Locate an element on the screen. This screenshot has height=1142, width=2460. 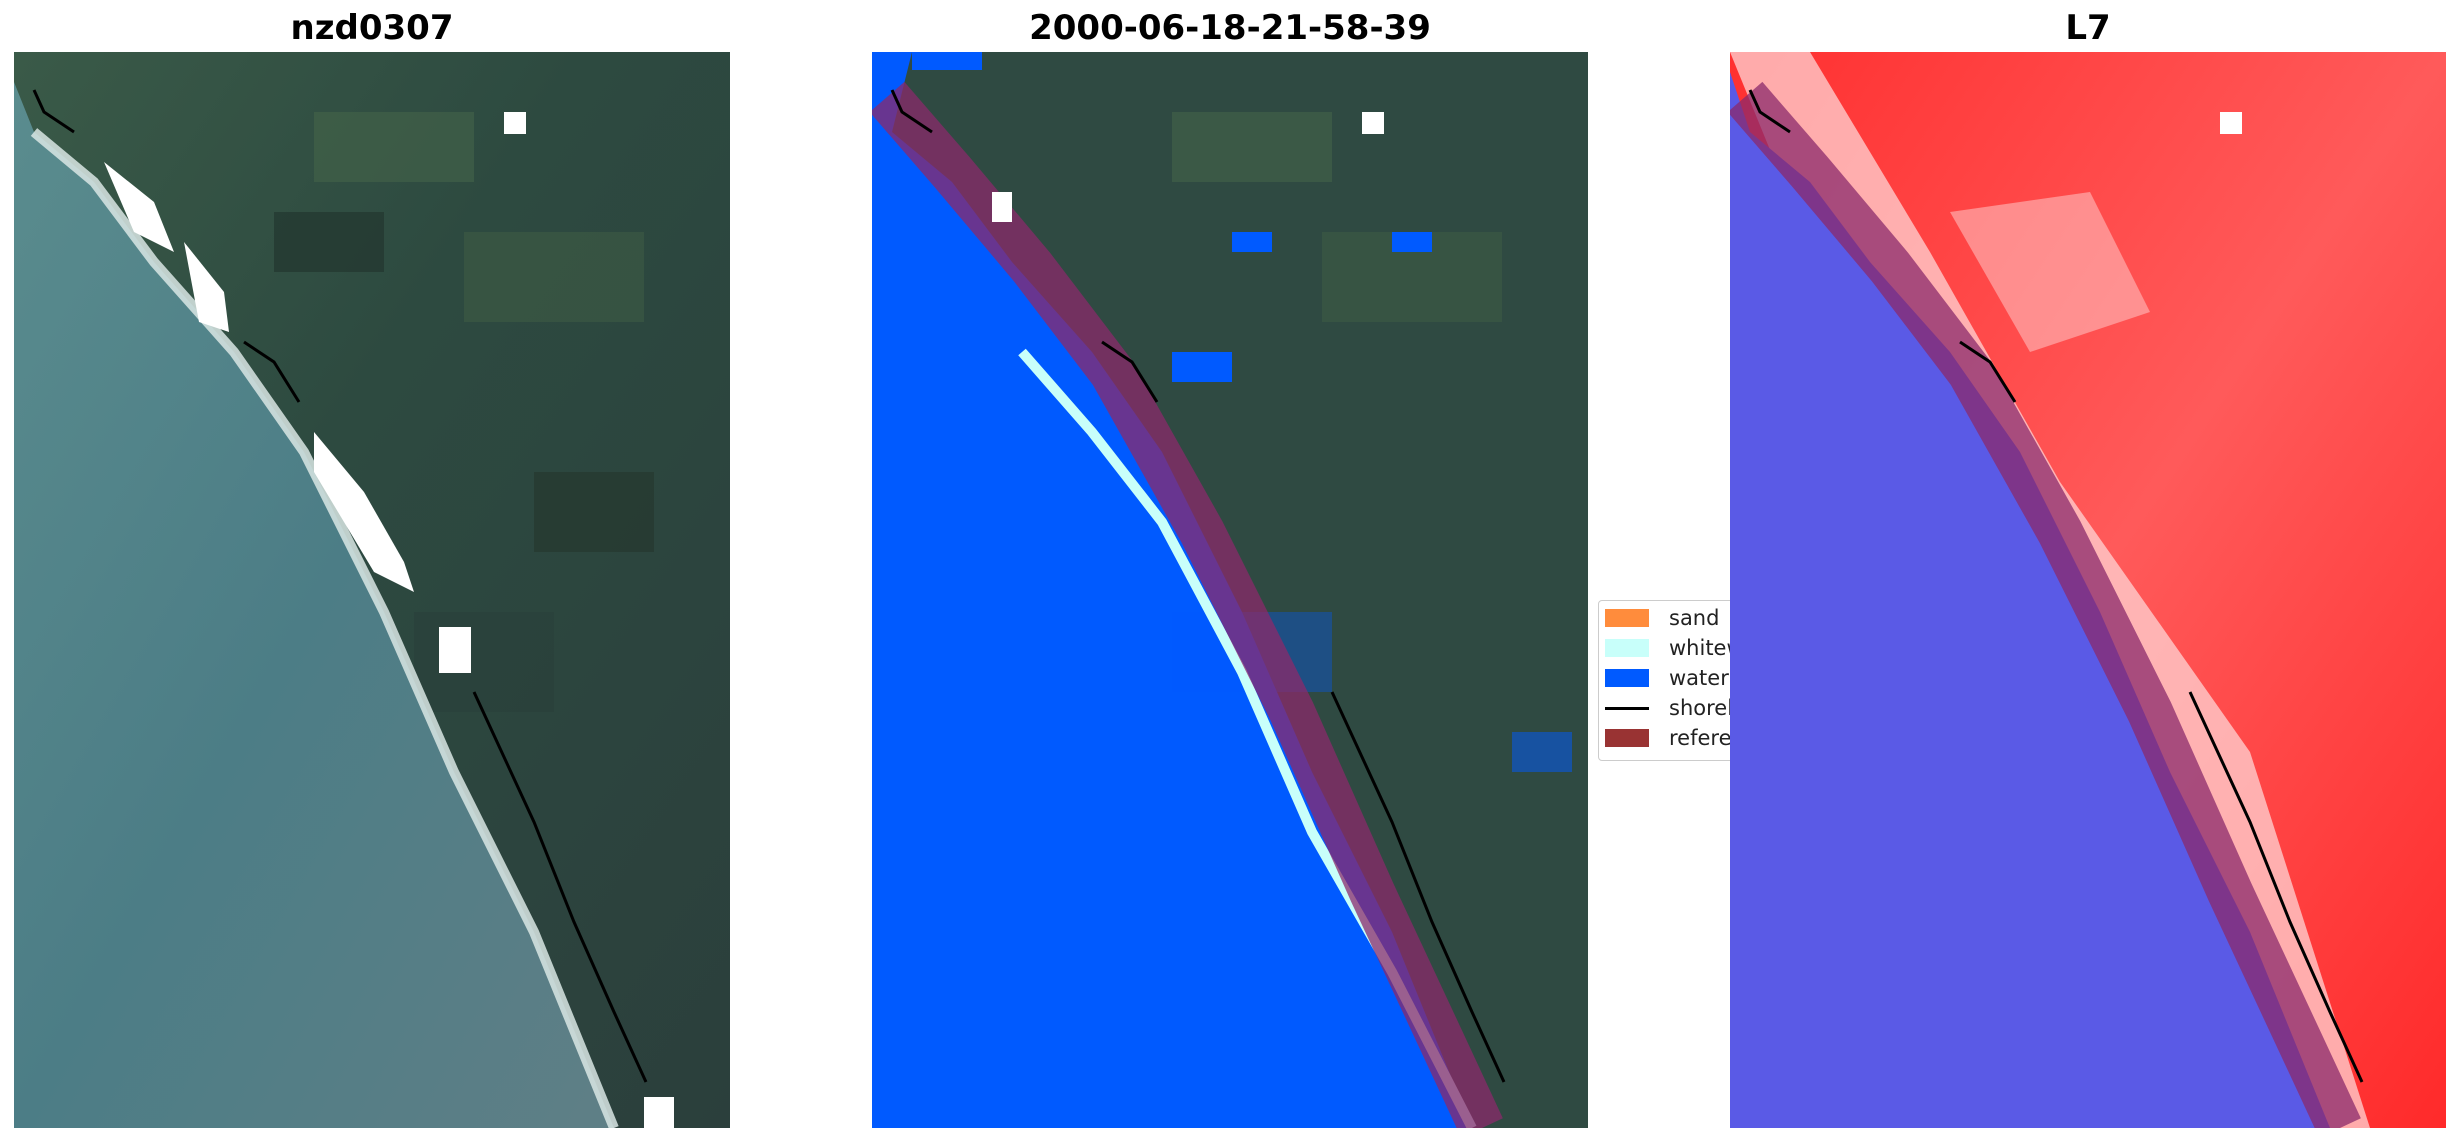
legend-label: sand is located at coordinates (1694, 618).